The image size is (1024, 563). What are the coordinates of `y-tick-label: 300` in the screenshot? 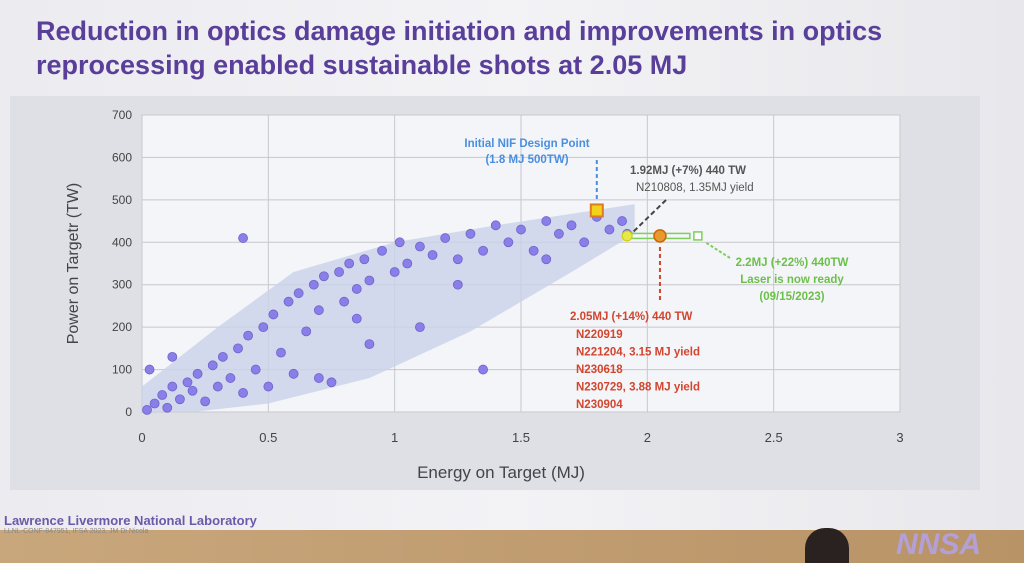 It's located at (122, 285).